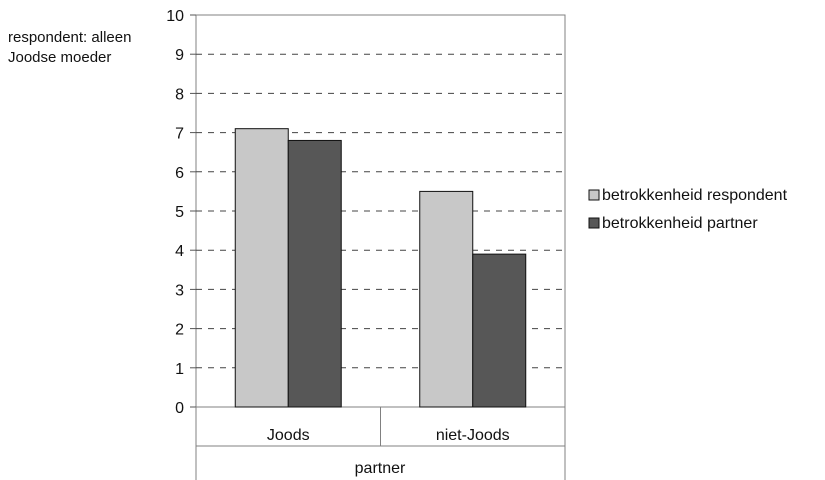 This screenshot has height=480, width=825. Describe the element at coordinates (288, 435) in the screenshot. I see `x-category-label: Joods` at that location.